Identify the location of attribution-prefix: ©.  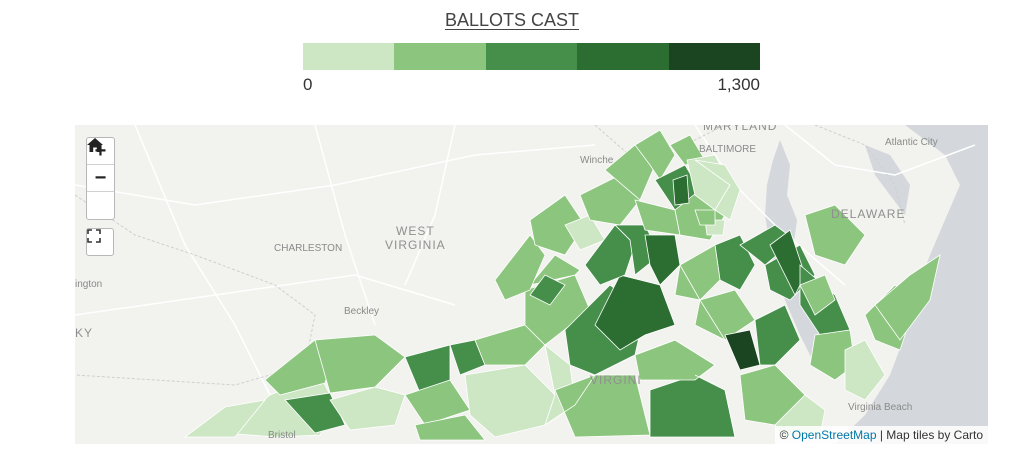
(784, 435).